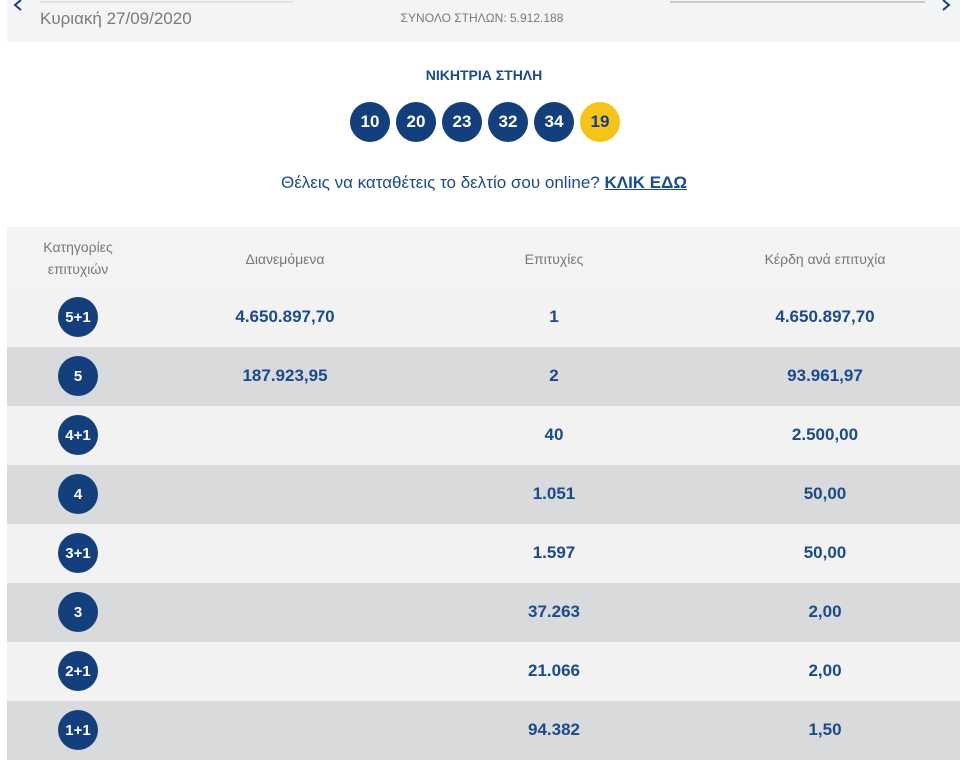 This screenshot has height=763, width=964. What do you see at coordinates (946, 5) in the screenshot?
I see `next-arrow` at bounding box center [946, 5].